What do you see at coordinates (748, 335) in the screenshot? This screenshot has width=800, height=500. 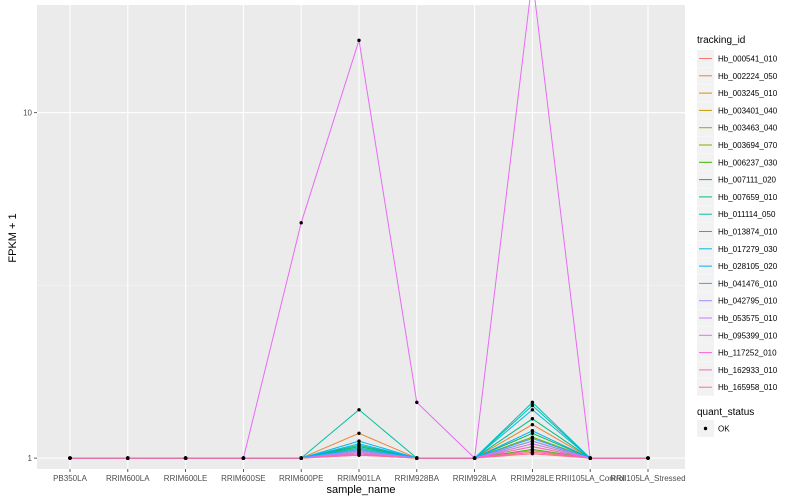 I see `legend-label: Hb_095399_010` at bounding box center [748, 335].